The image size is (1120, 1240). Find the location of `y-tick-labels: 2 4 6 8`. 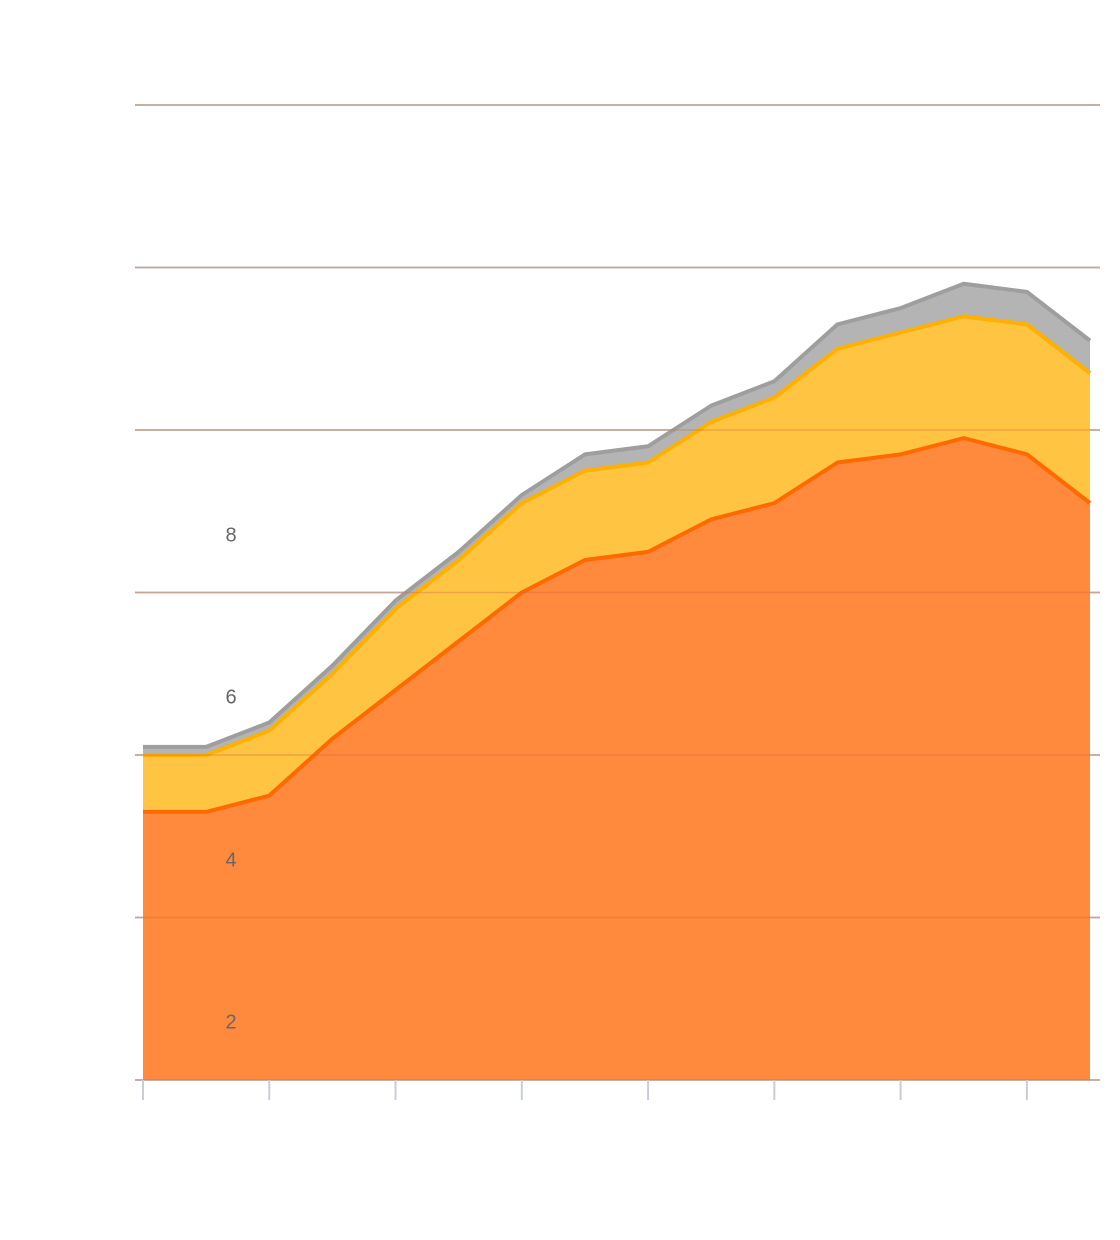

y-tick-labels: 2 4 6 8 is located at coordinates (230, 778).